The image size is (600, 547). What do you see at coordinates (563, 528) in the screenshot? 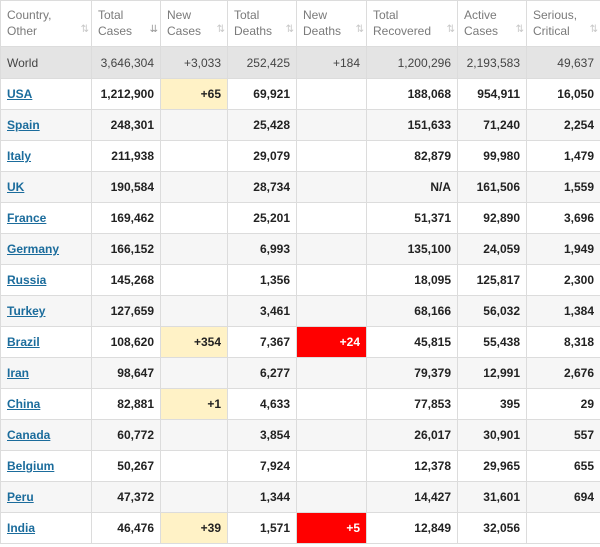
I see `serious-critical-cell` at bounding box center [563, 528].